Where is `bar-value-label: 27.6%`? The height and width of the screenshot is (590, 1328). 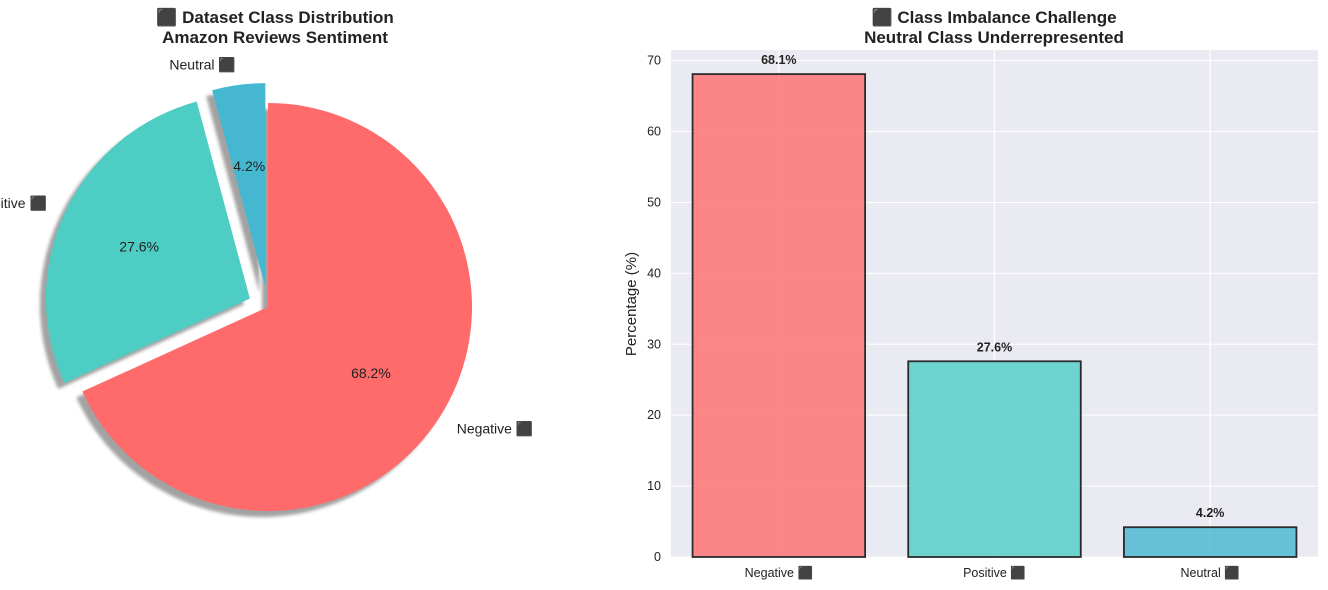
bar-value-label: 27.6% is located at coordinates (994, 347).